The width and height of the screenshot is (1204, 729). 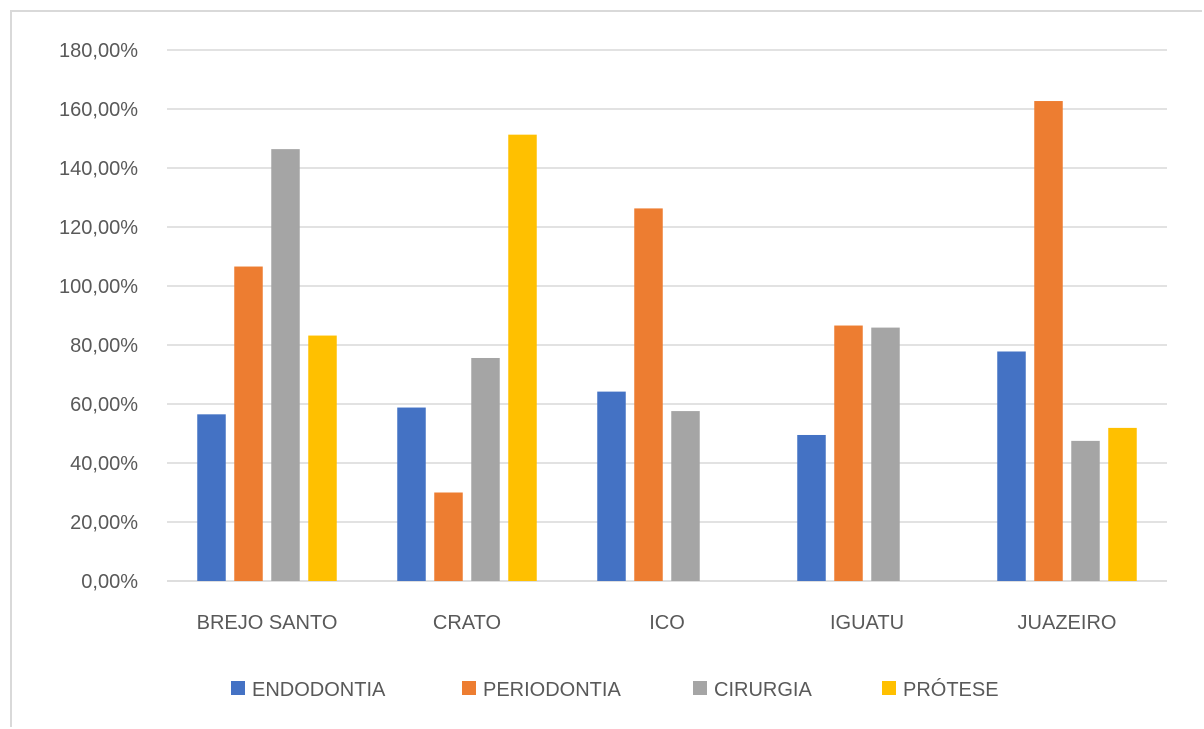 What do you see at coordinates (1122, 504) in the screenshot?
I see `bar-pr-tese-juazeiro` at bounding box center [1122, 504].